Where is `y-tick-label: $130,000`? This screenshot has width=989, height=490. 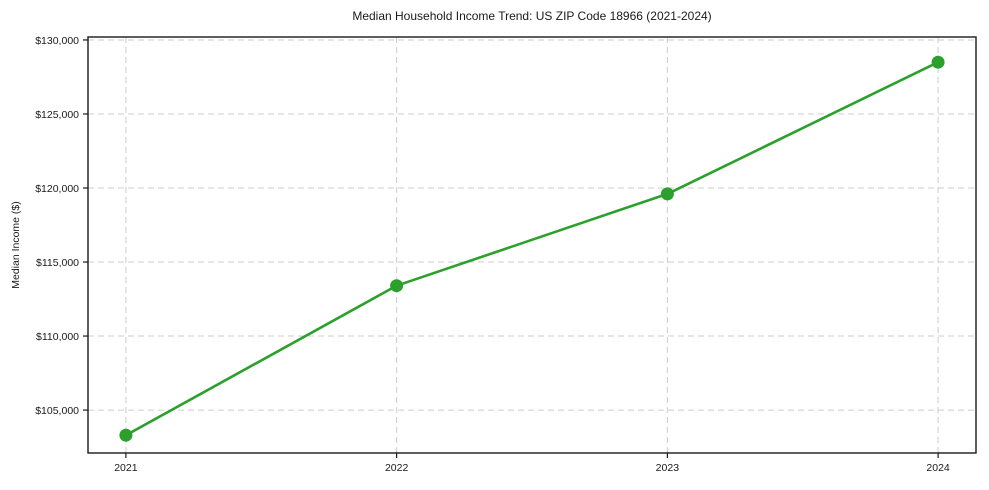
y-tick-label: $130,000 is located at coordinates (57, 41).